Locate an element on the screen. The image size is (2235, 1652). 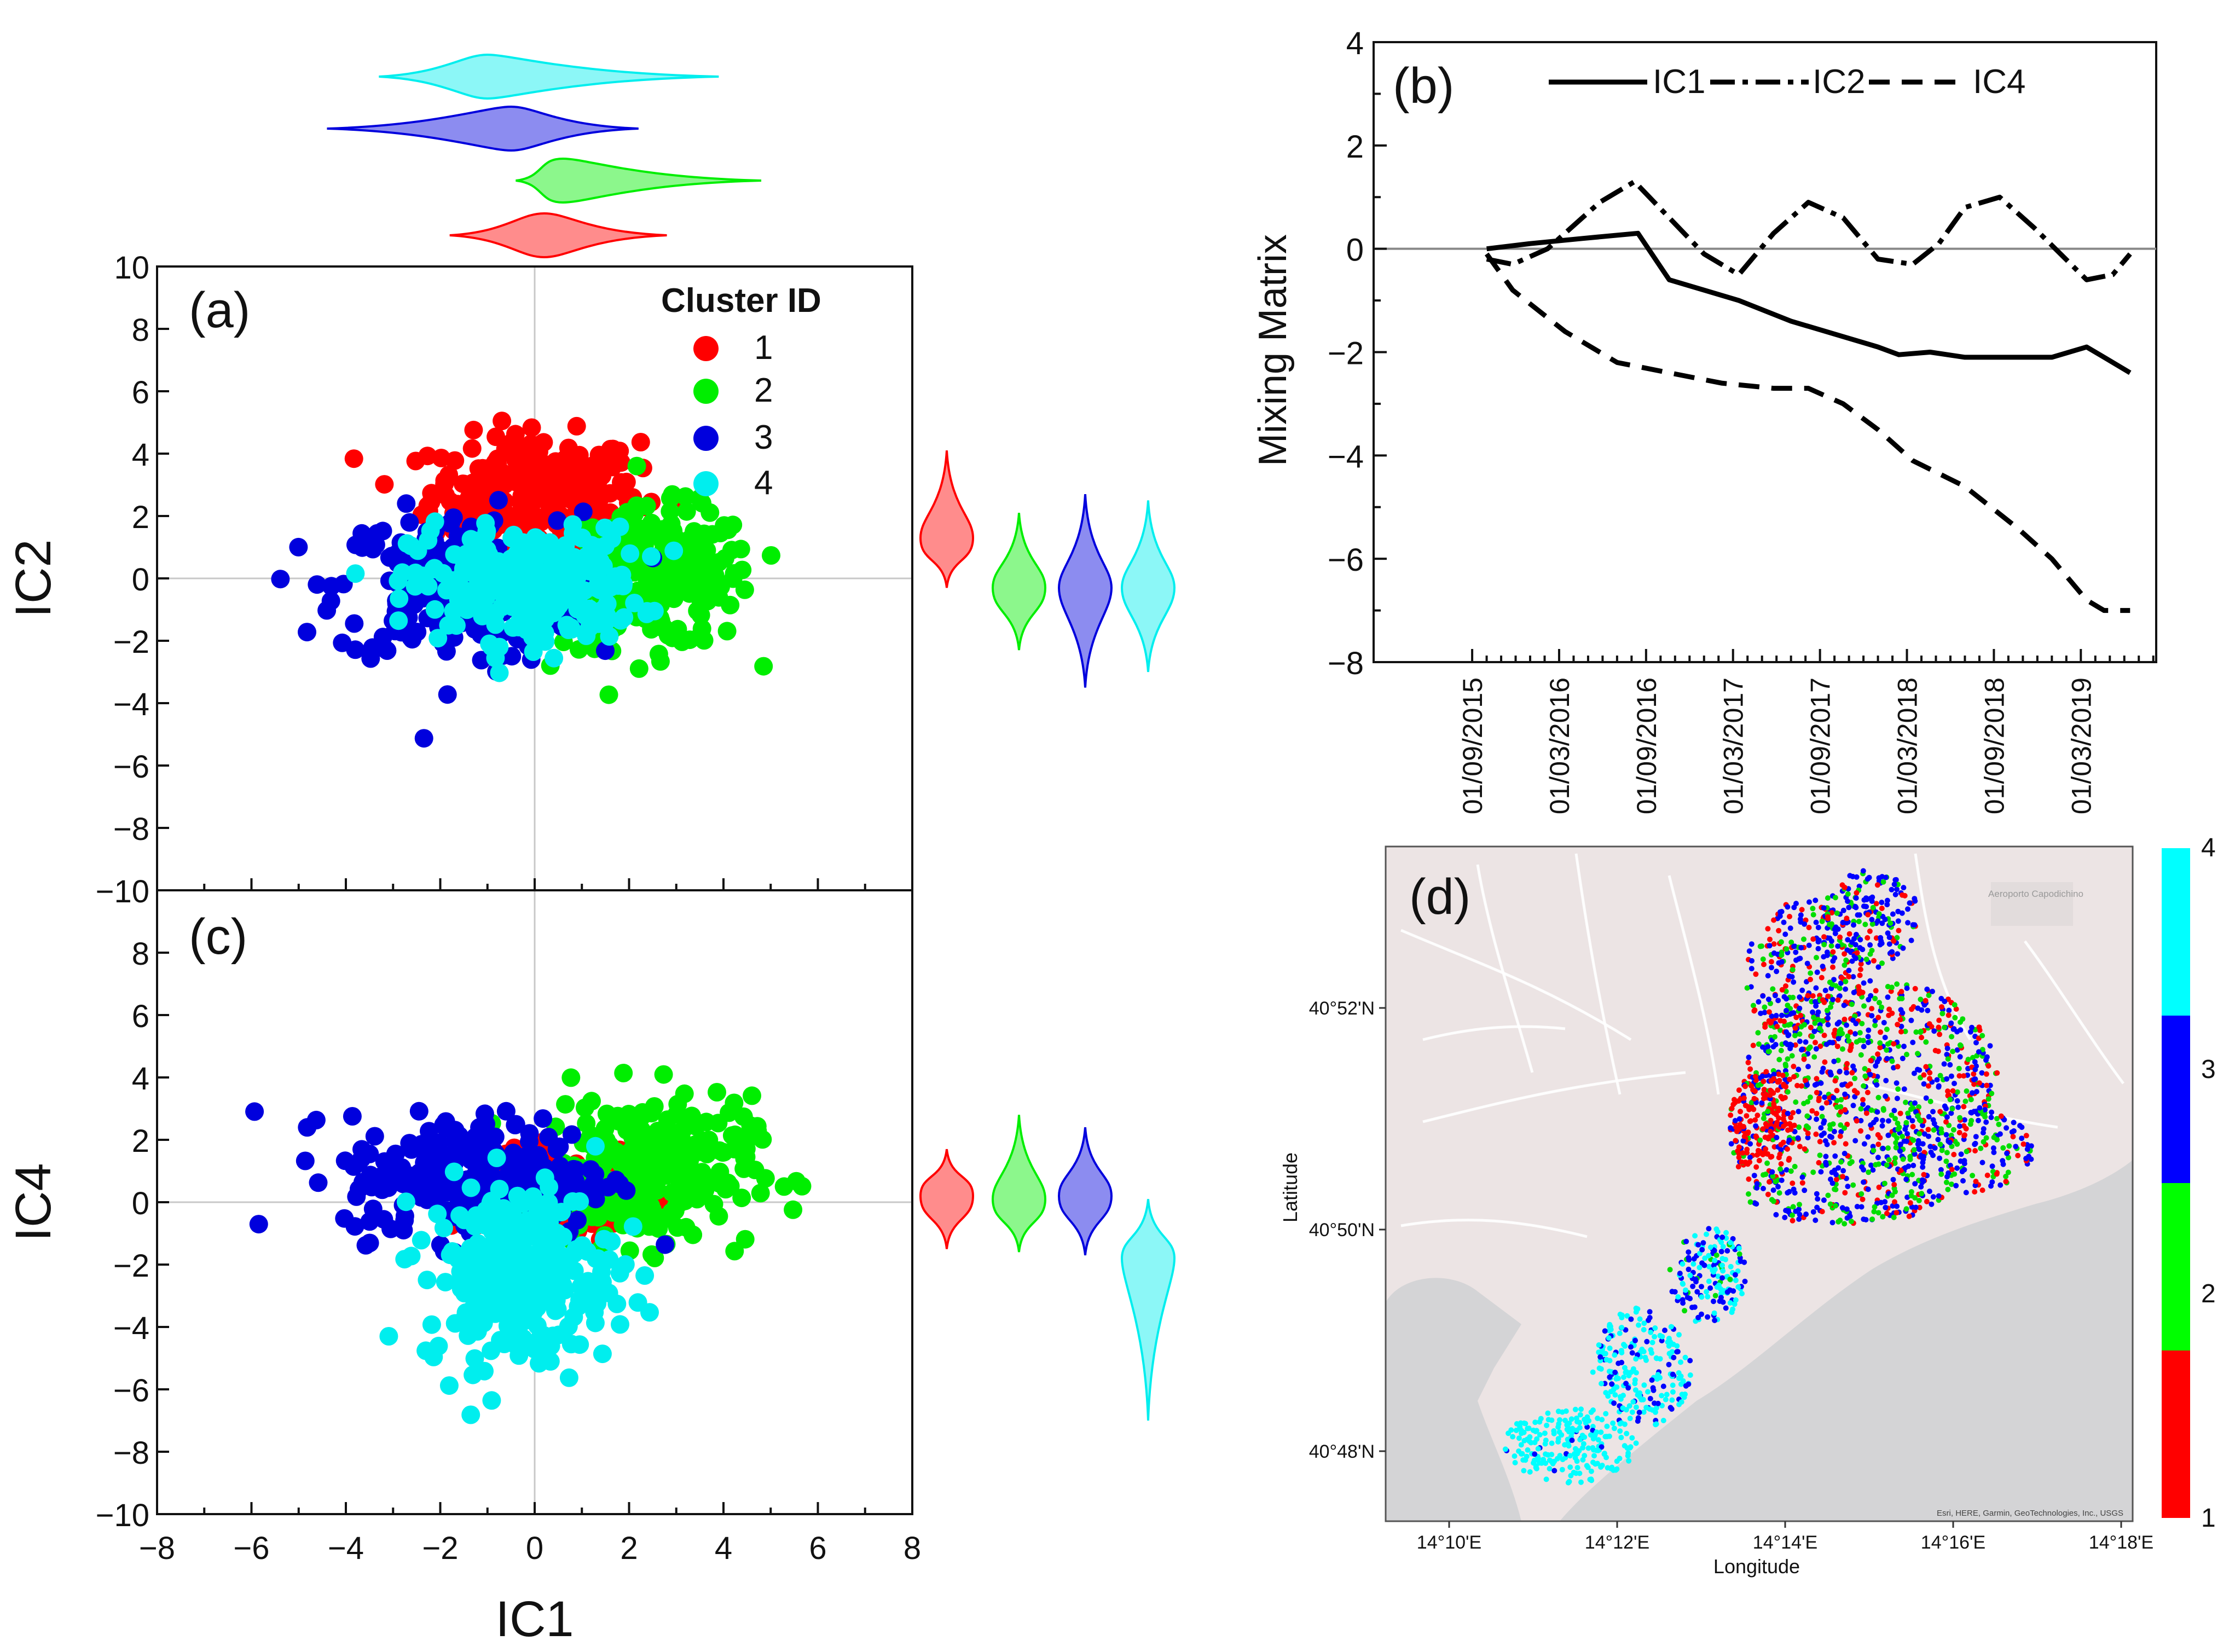
map-latitude-tick-label: 40°48'N is located at coordinates (1342, 1451).